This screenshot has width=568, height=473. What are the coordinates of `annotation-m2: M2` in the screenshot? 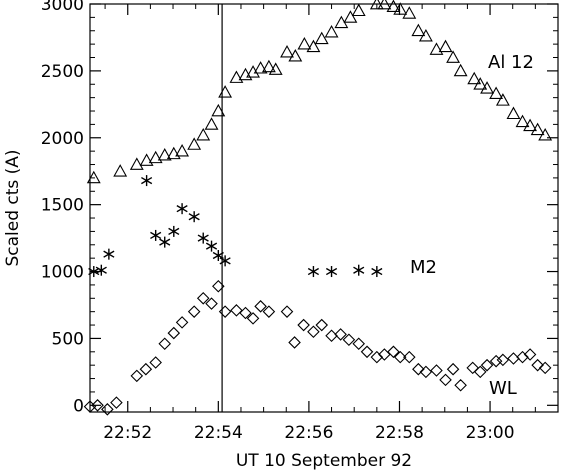 It's located at (423, 267).